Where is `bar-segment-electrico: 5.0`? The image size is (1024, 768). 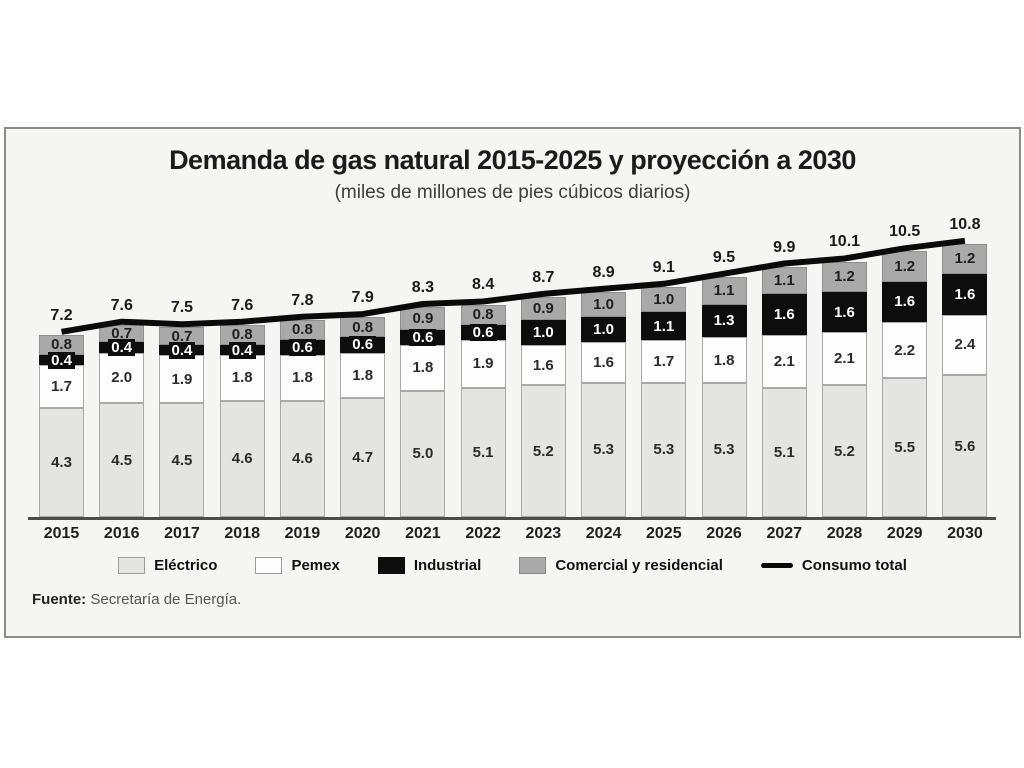 bar-segment-electrico: 5.0 is located at coordinates (423, 453).